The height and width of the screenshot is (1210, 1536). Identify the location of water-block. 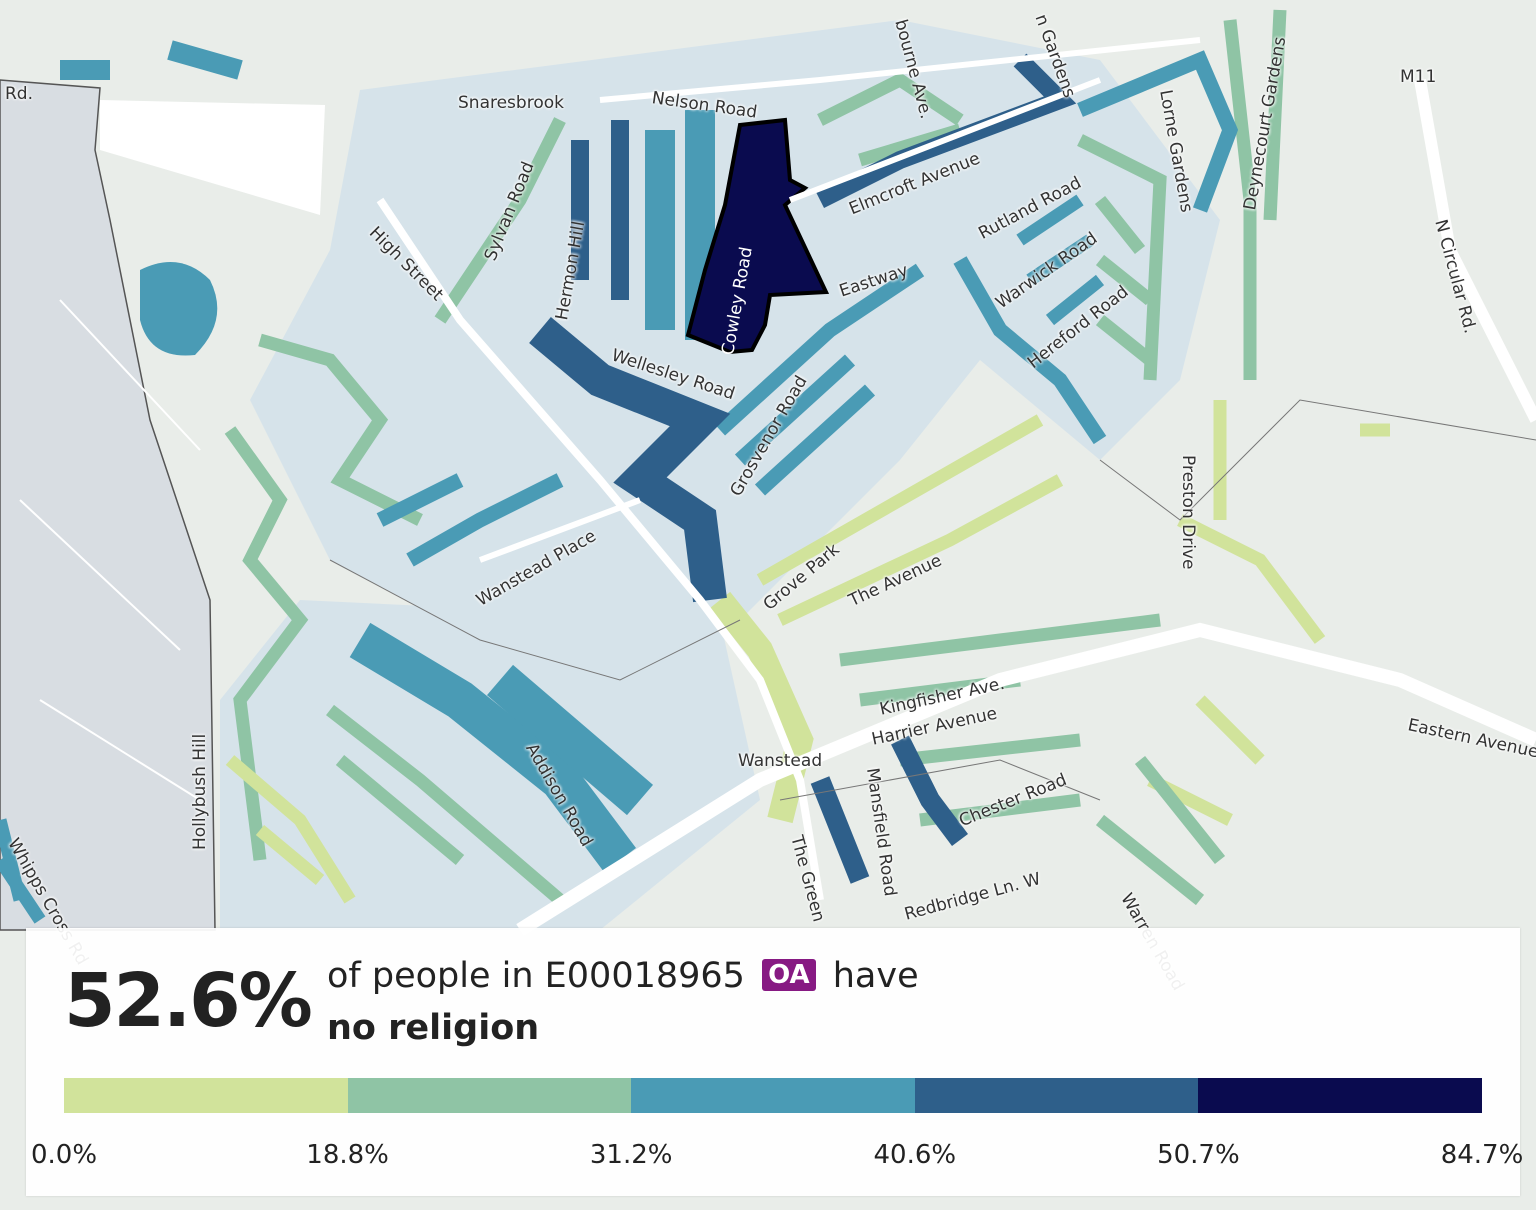
(179, 309).